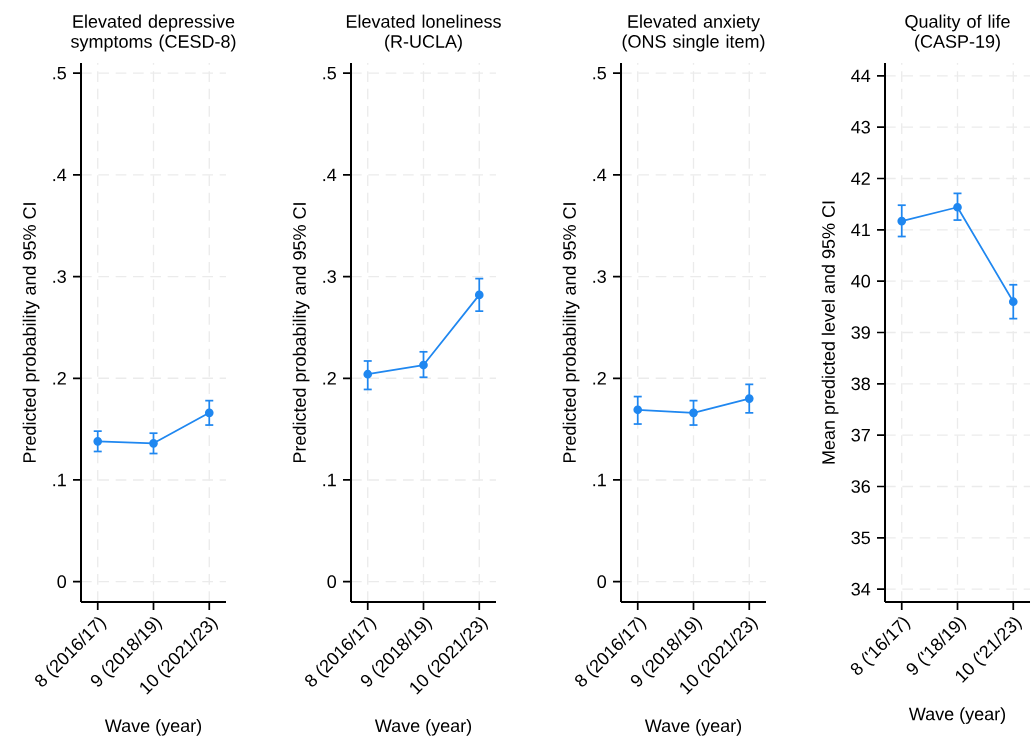 The image size is (1036, 740). Describe the element at coordinates (830, 332) in the screenshot. I see `y-axis-title: Mean predicted level and 95% CI` at that location.